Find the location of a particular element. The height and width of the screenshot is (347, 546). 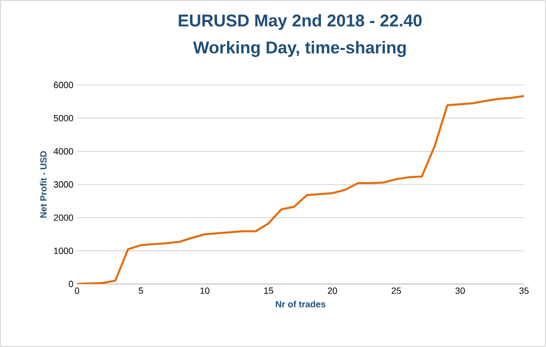

x-tick-label: 30 is located at coordinates (460, 291).